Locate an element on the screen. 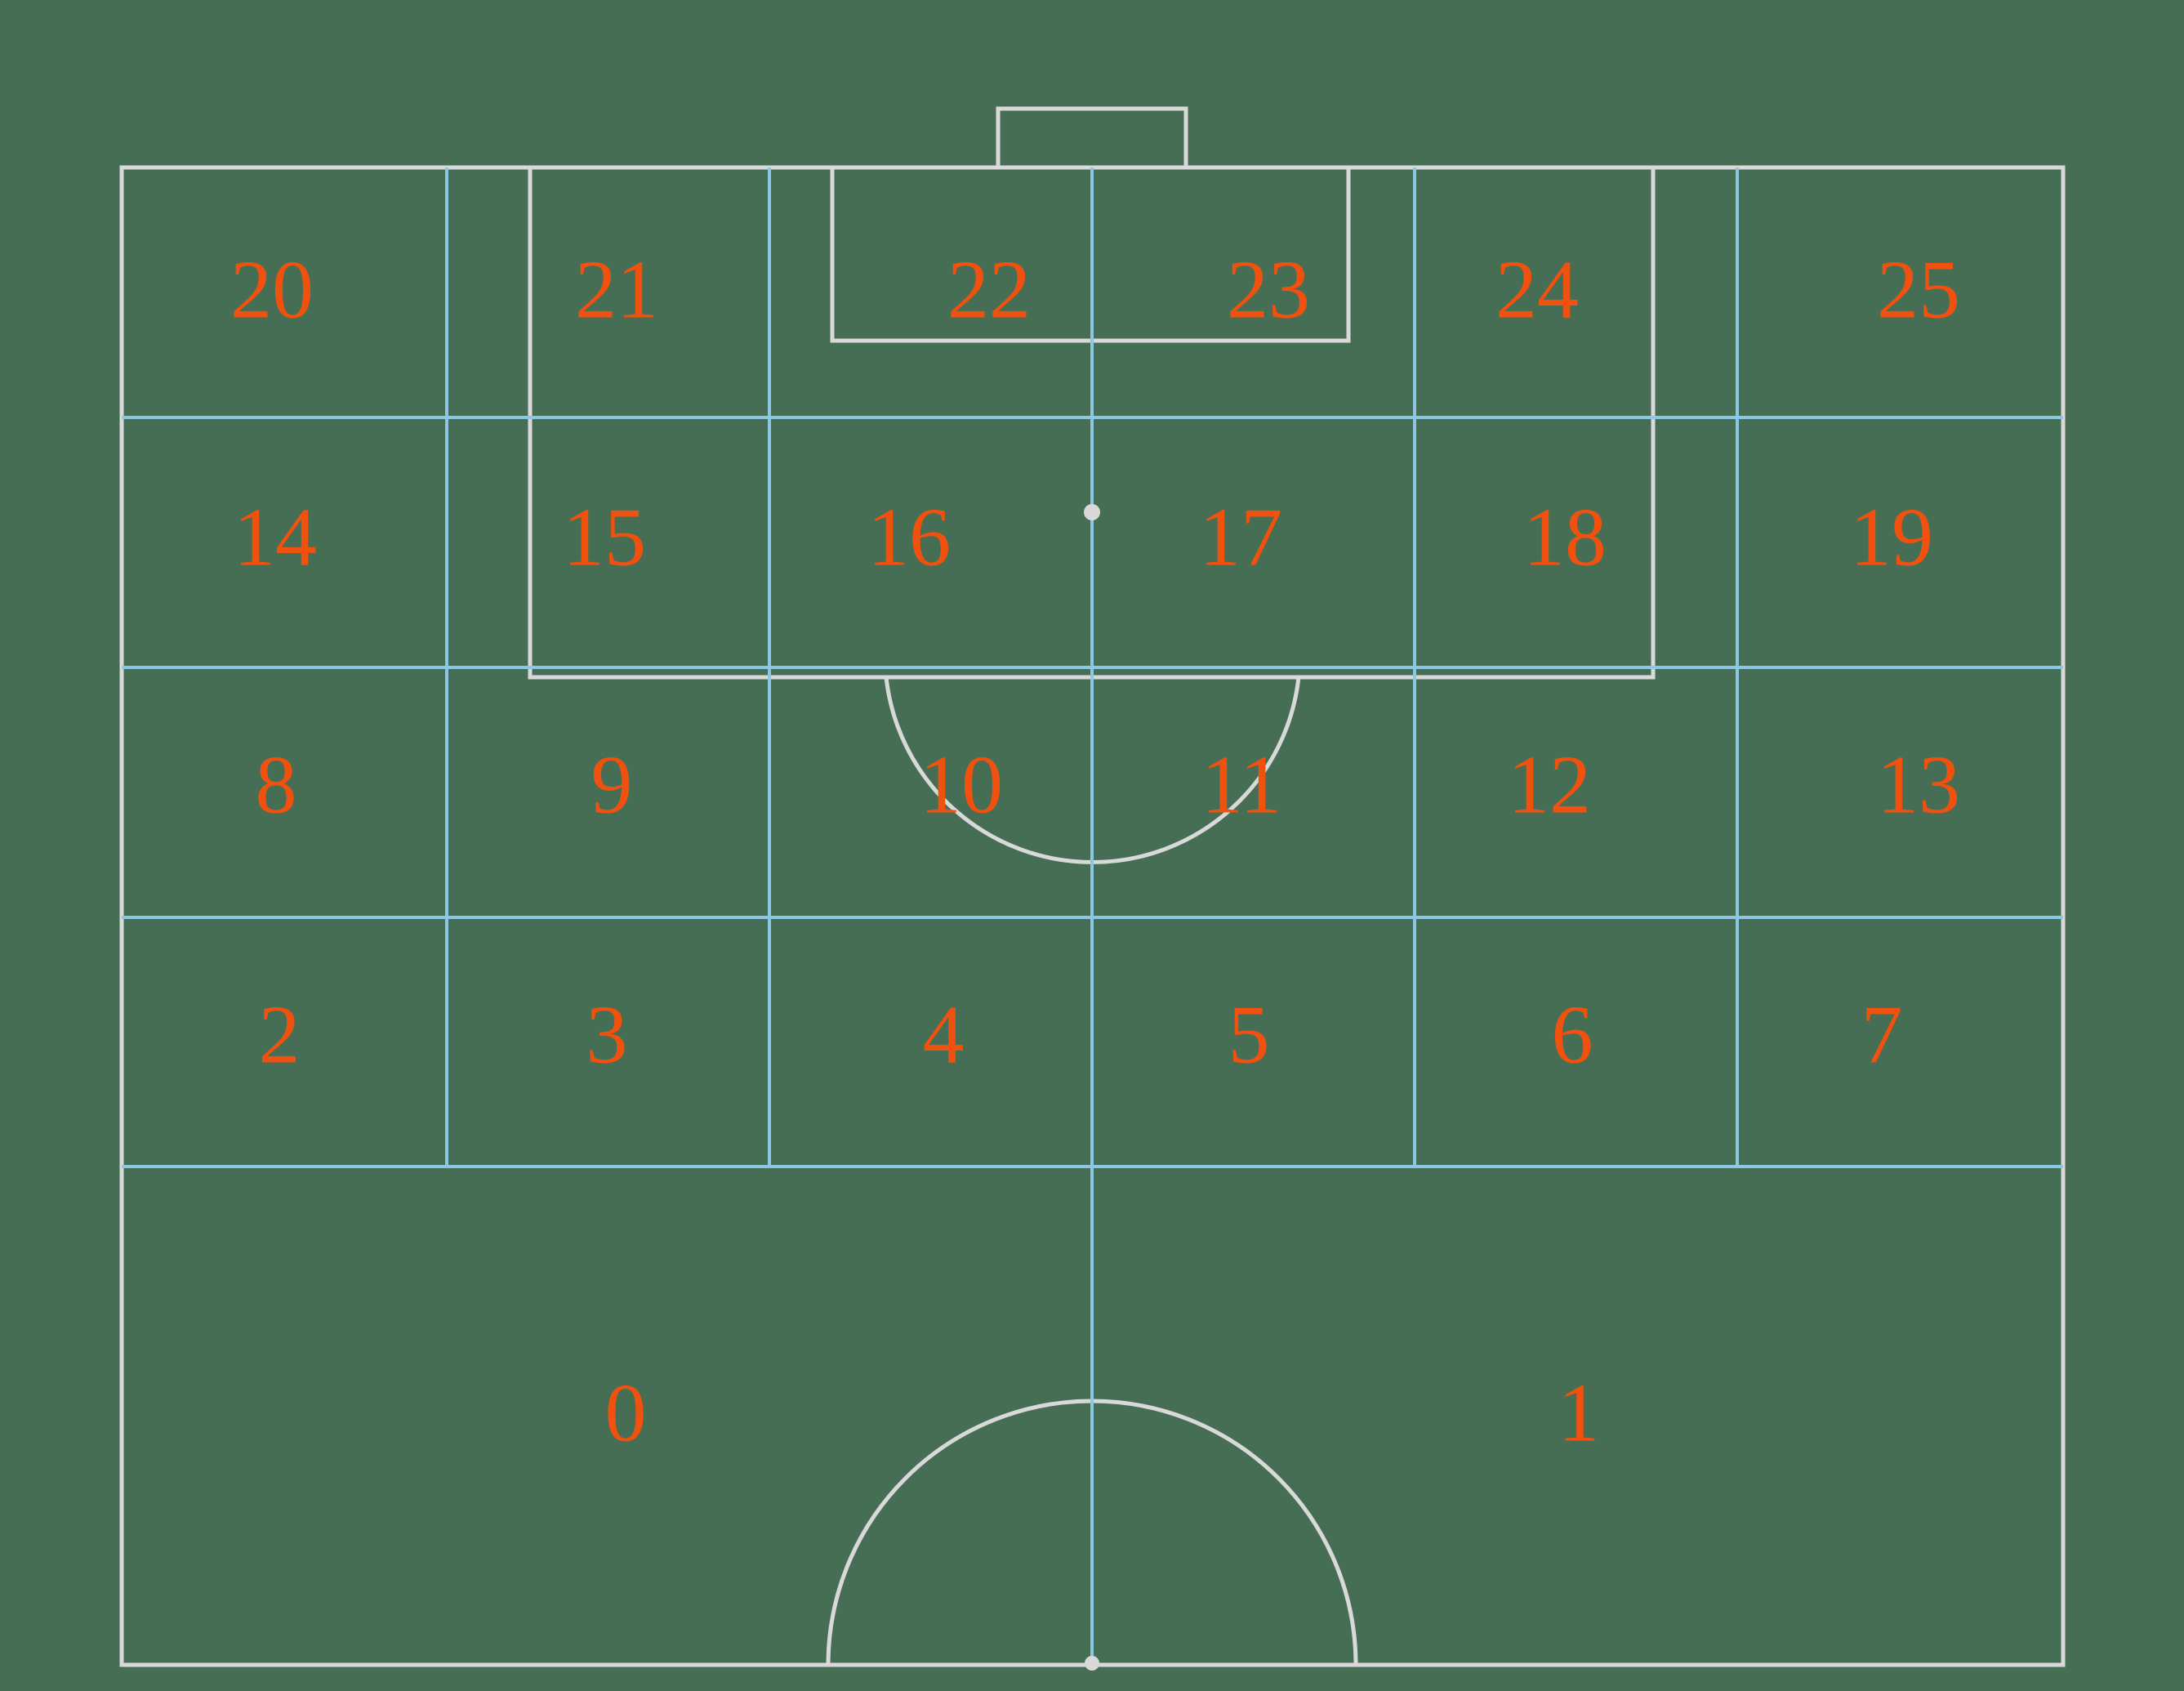 The width and height of the screenshot is (2184, 1691). zone-label-17: 17 is located at coordinates (1240, 537).